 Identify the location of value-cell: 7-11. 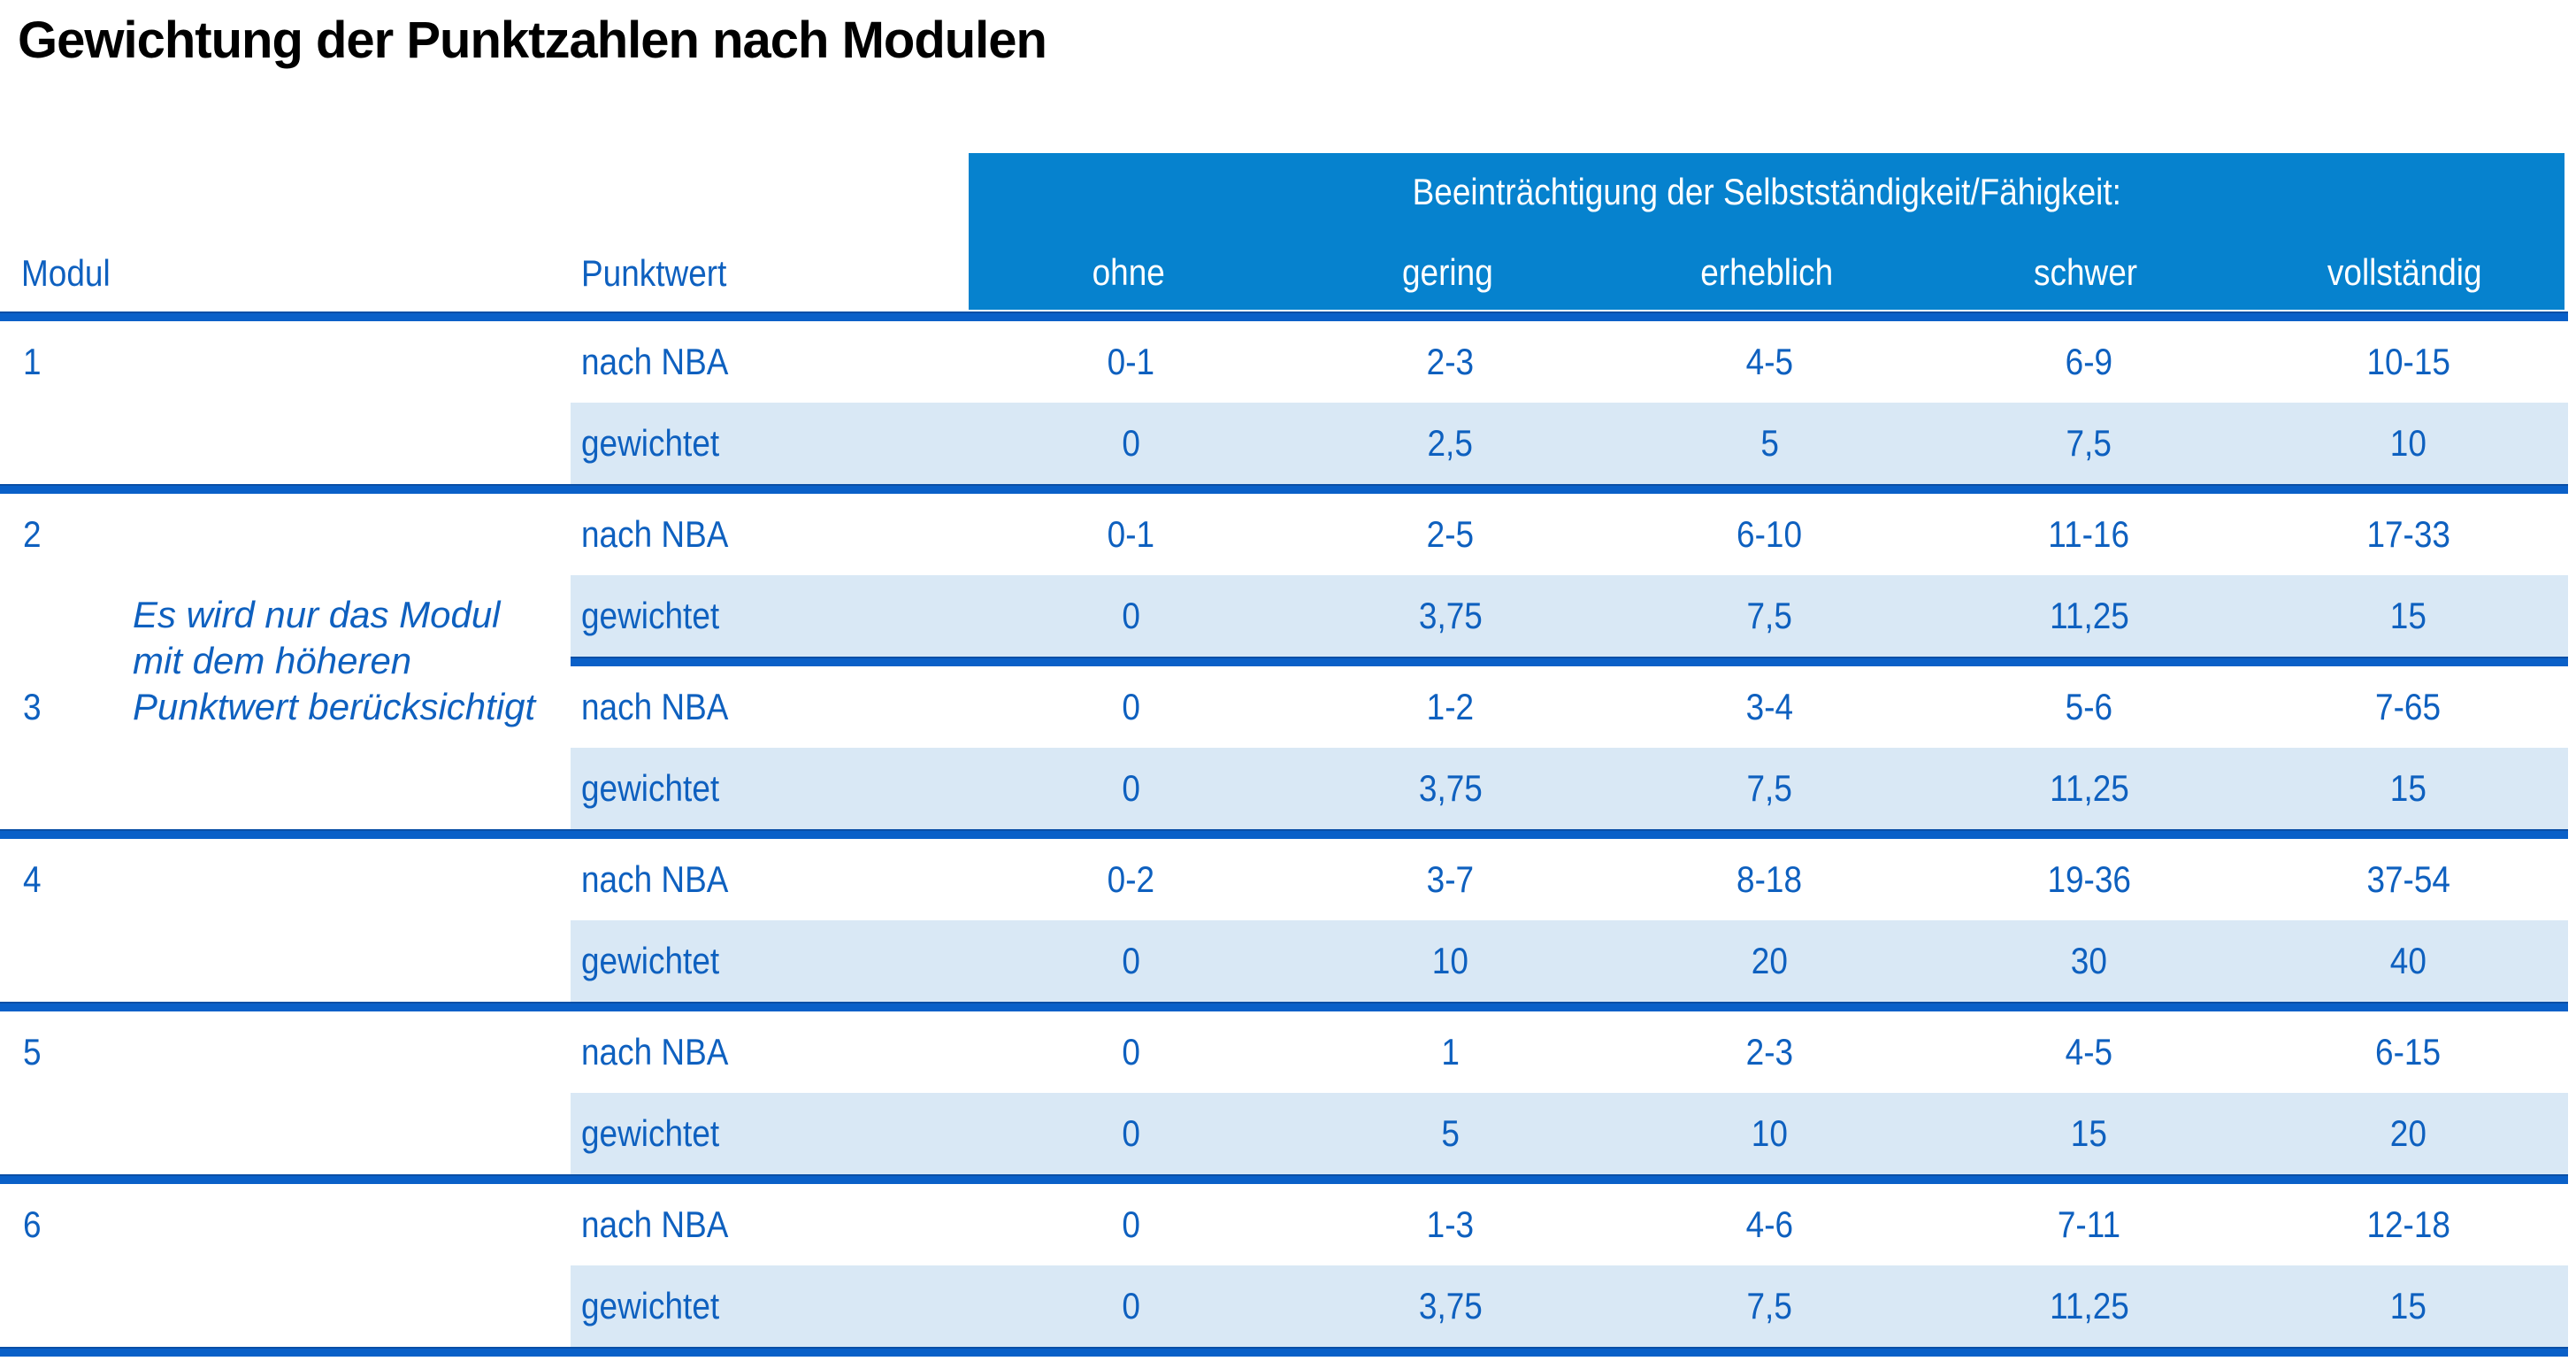
(2089, 1224).